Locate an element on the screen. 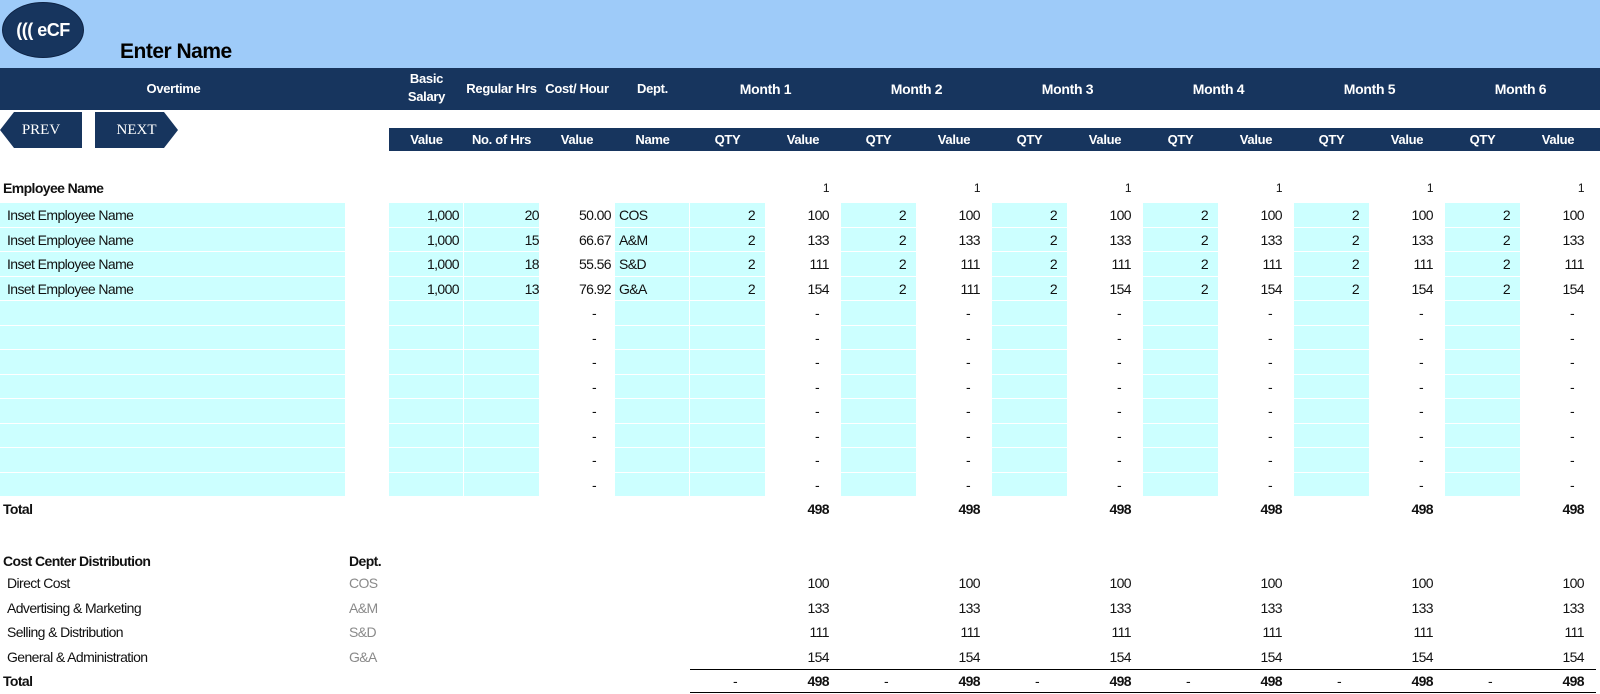 Image resolution: width=1600 pixels, height=694 pixels. dept-name-value: S&D is located at coordinates (633, 264).